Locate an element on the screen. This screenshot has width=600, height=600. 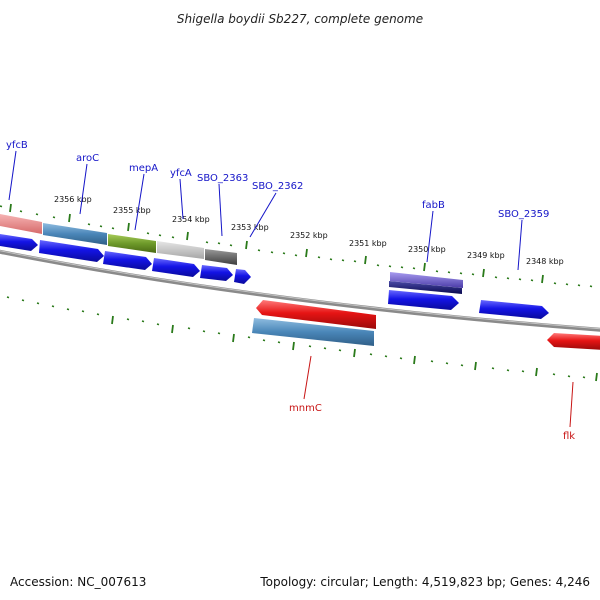
feature-block-navy is located at coordinates (425, 287).